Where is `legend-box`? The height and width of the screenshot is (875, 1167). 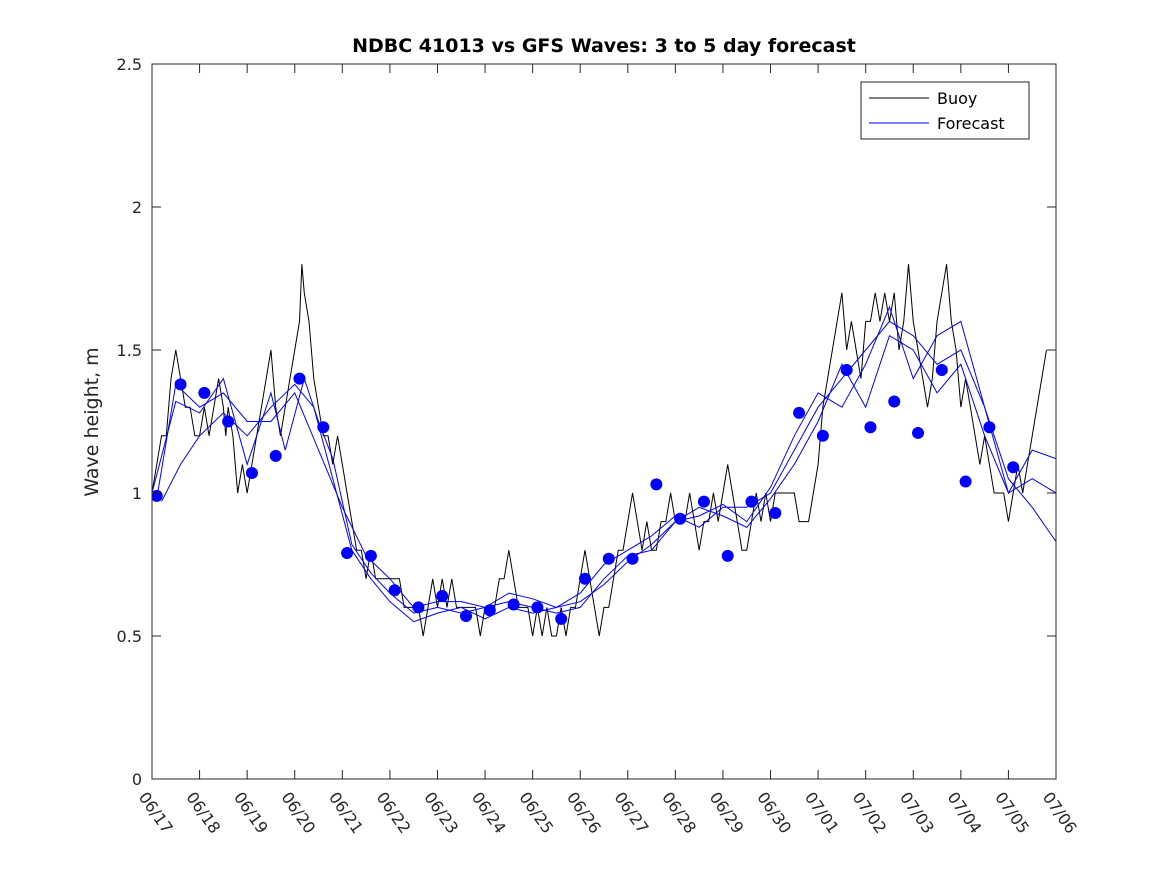
legend-box is located at coordinates (945, 110).